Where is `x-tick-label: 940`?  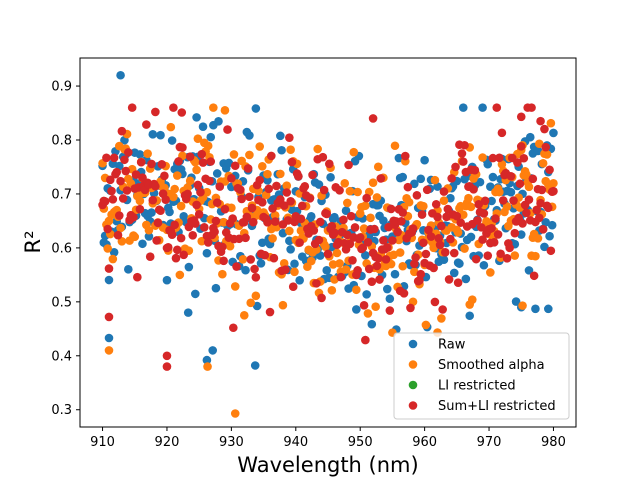
x-tick-label: 940 is located at coordinates (295, 442).